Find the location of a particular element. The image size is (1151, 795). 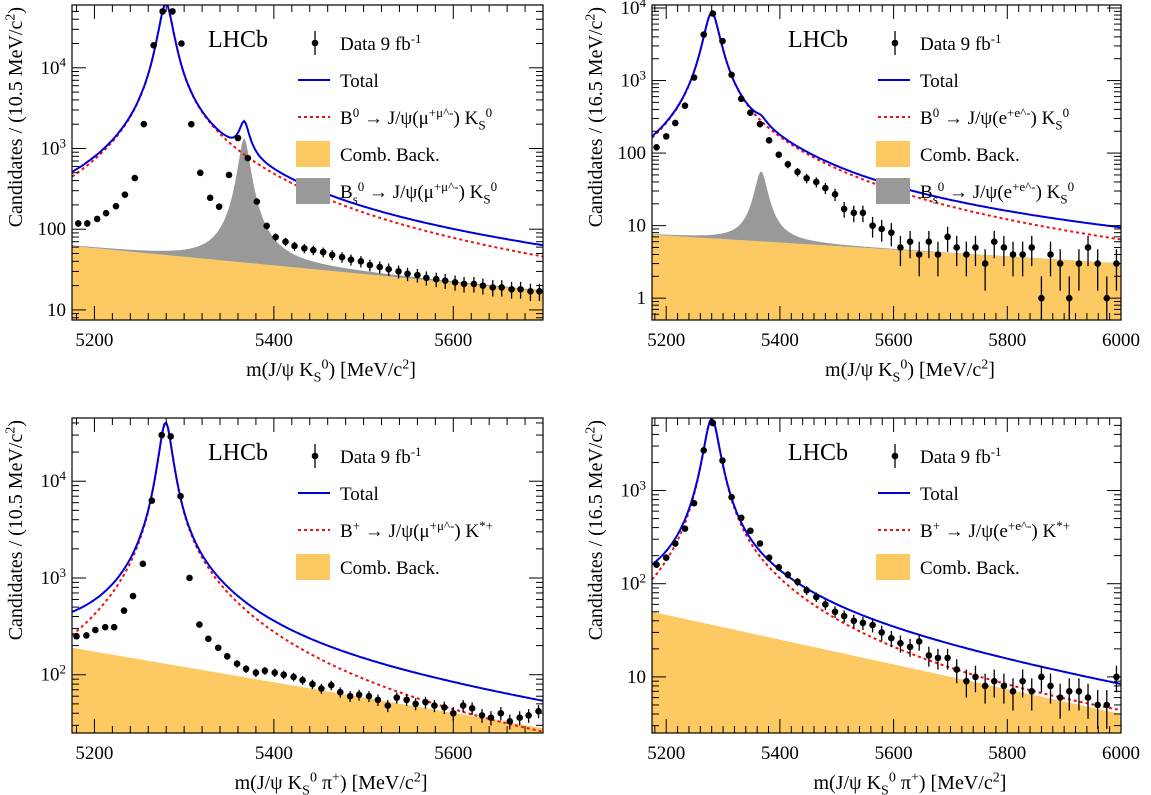

x-axis-label: m(J/ψ KS0 π+) [MeV/c2] is located at coordinates (910, 782).